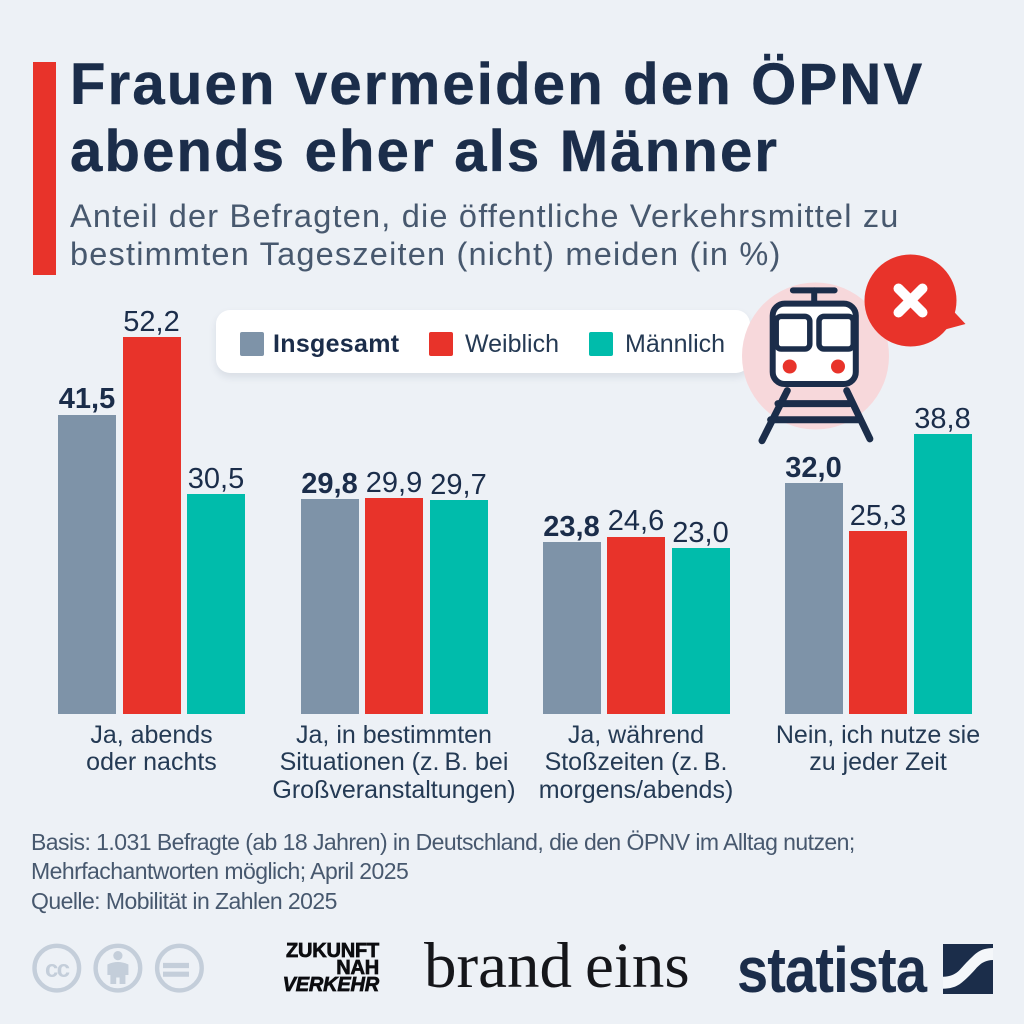 This screenshot has width=1024, height=1024. What do you see at coordinates (57, 969) in the screenshot?
I see `svg-text: cc` at bounding box center [57, 969].